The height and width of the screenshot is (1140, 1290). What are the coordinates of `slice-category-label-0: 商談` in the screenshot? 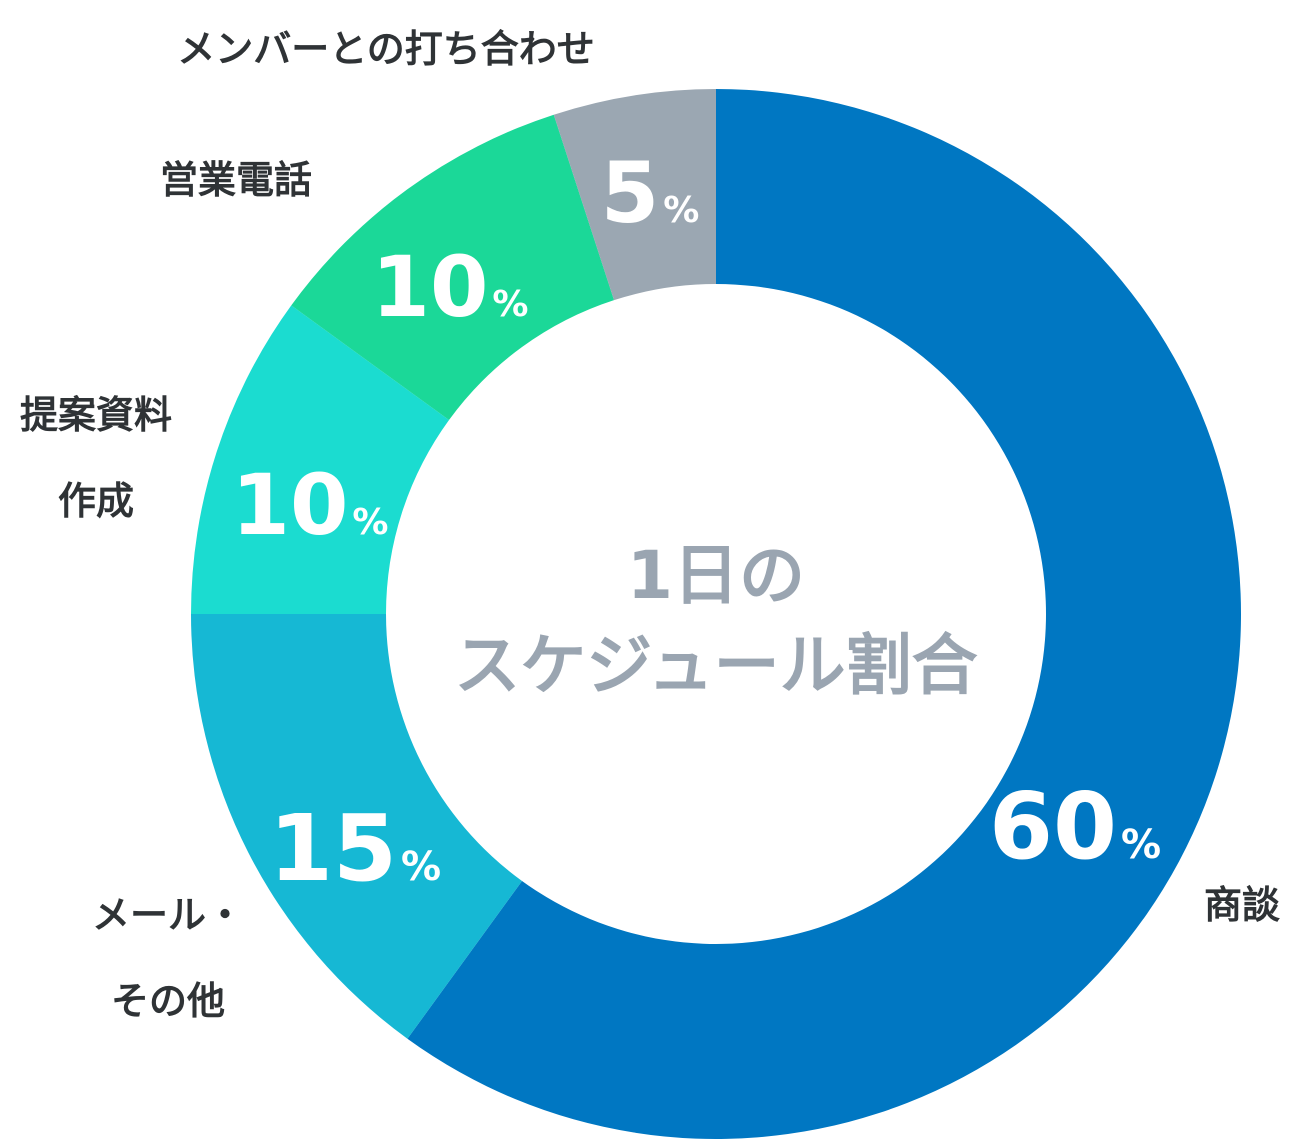 It's located at (1242, 905).